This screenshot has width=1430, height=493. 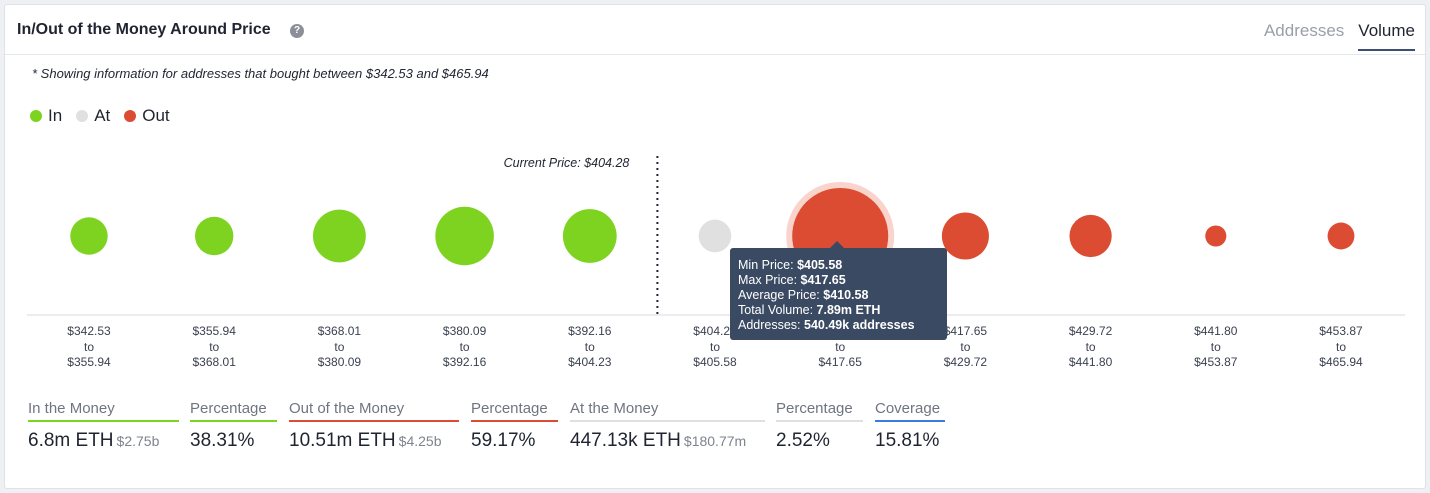 I want to click on tick-label-from: $453.87, so click(x=1341, y=331).